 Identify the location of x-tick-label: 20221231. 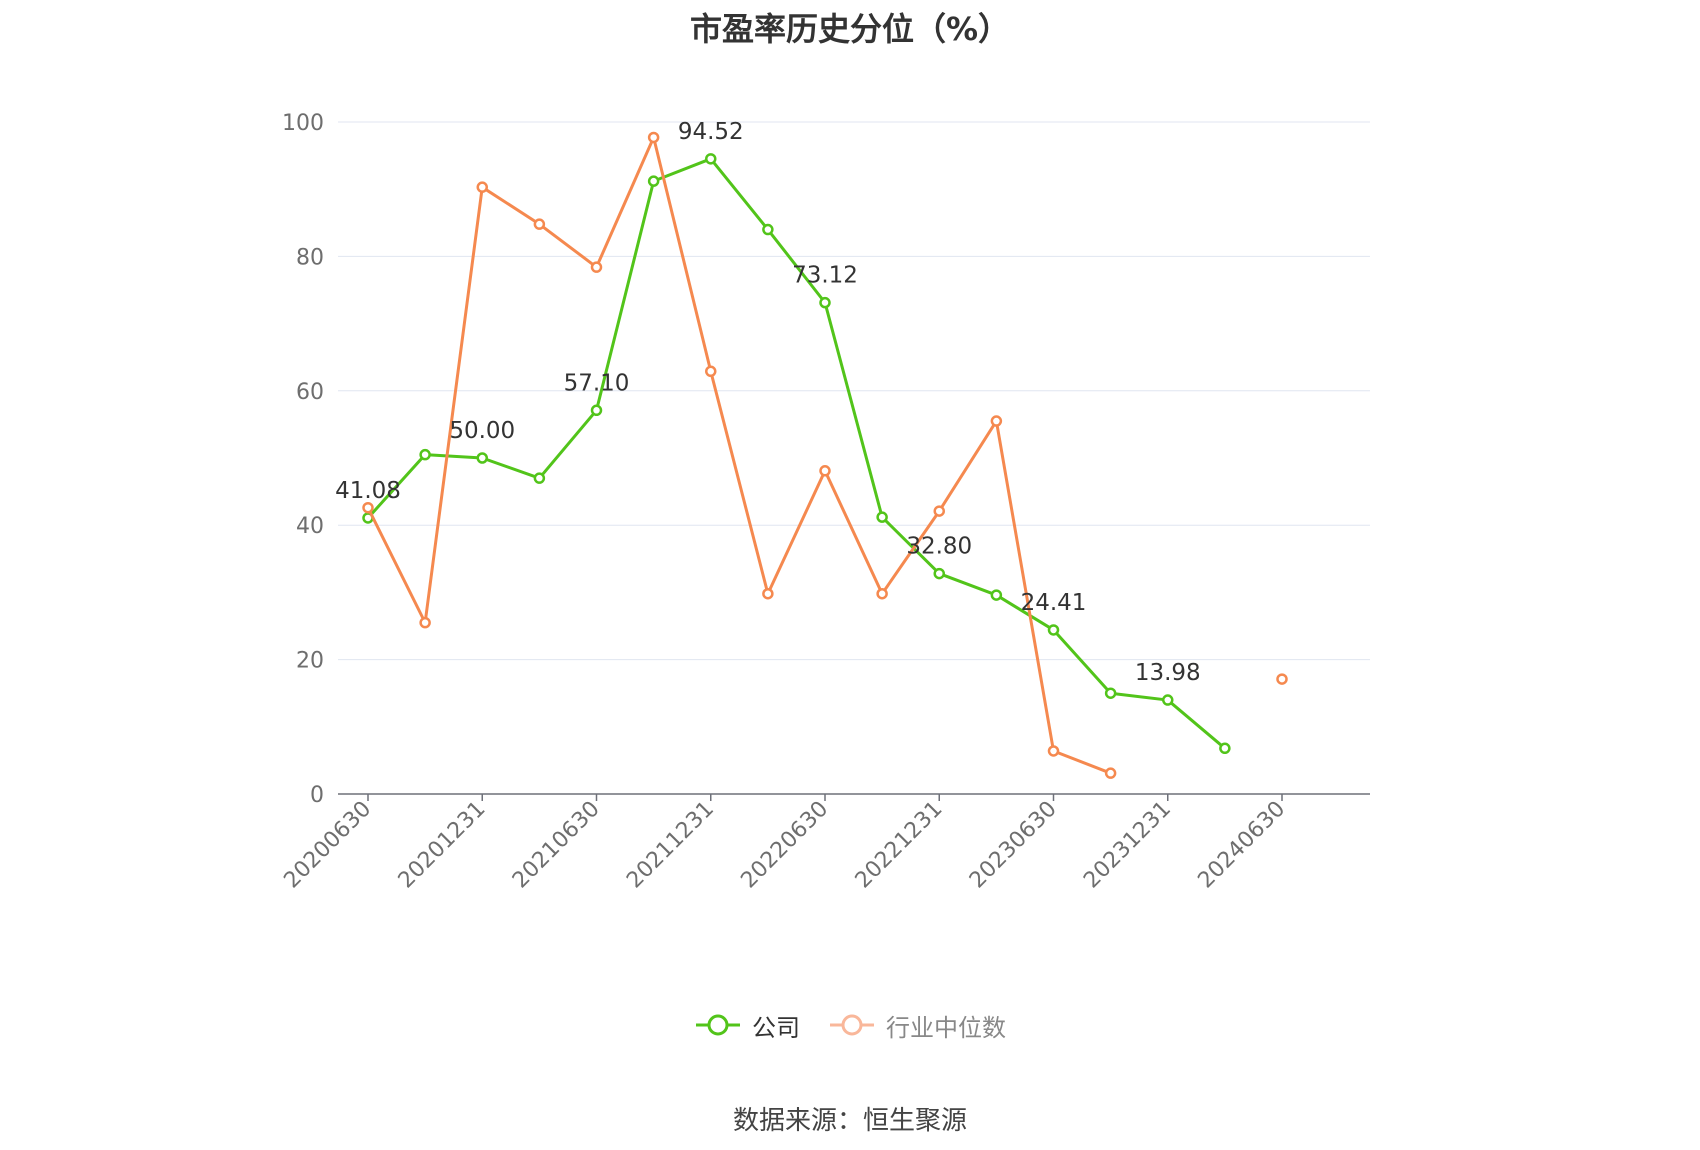
(899, 845).